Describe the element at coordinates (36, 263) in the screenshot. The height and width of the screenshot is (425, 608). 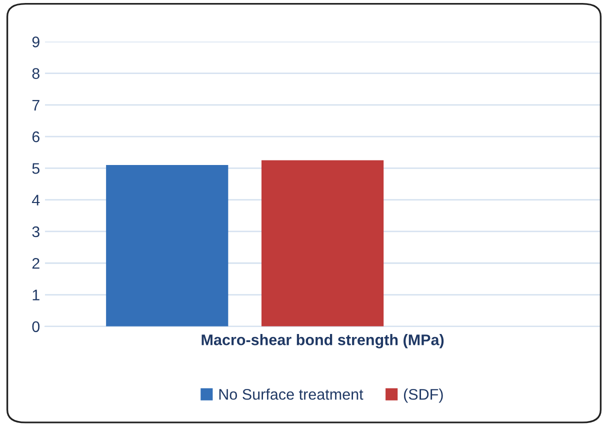
I see `y-tick-label: 2` at that location.